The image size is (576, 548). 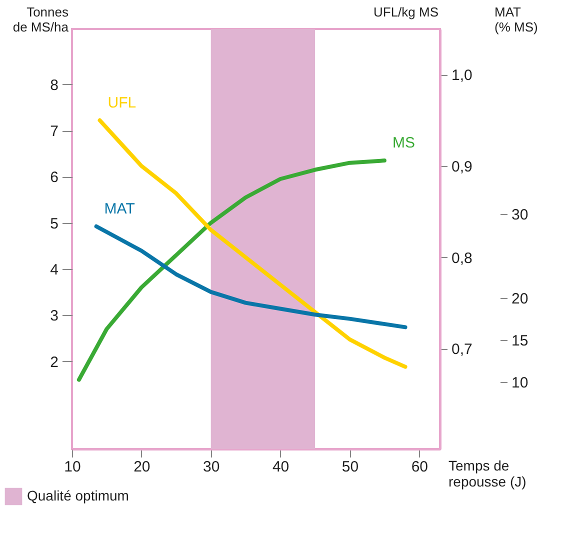 What do you see at coordinates (281, 467) in the screenshot?
I see `x-tick-label: 40` at bounding box center [281, 467].